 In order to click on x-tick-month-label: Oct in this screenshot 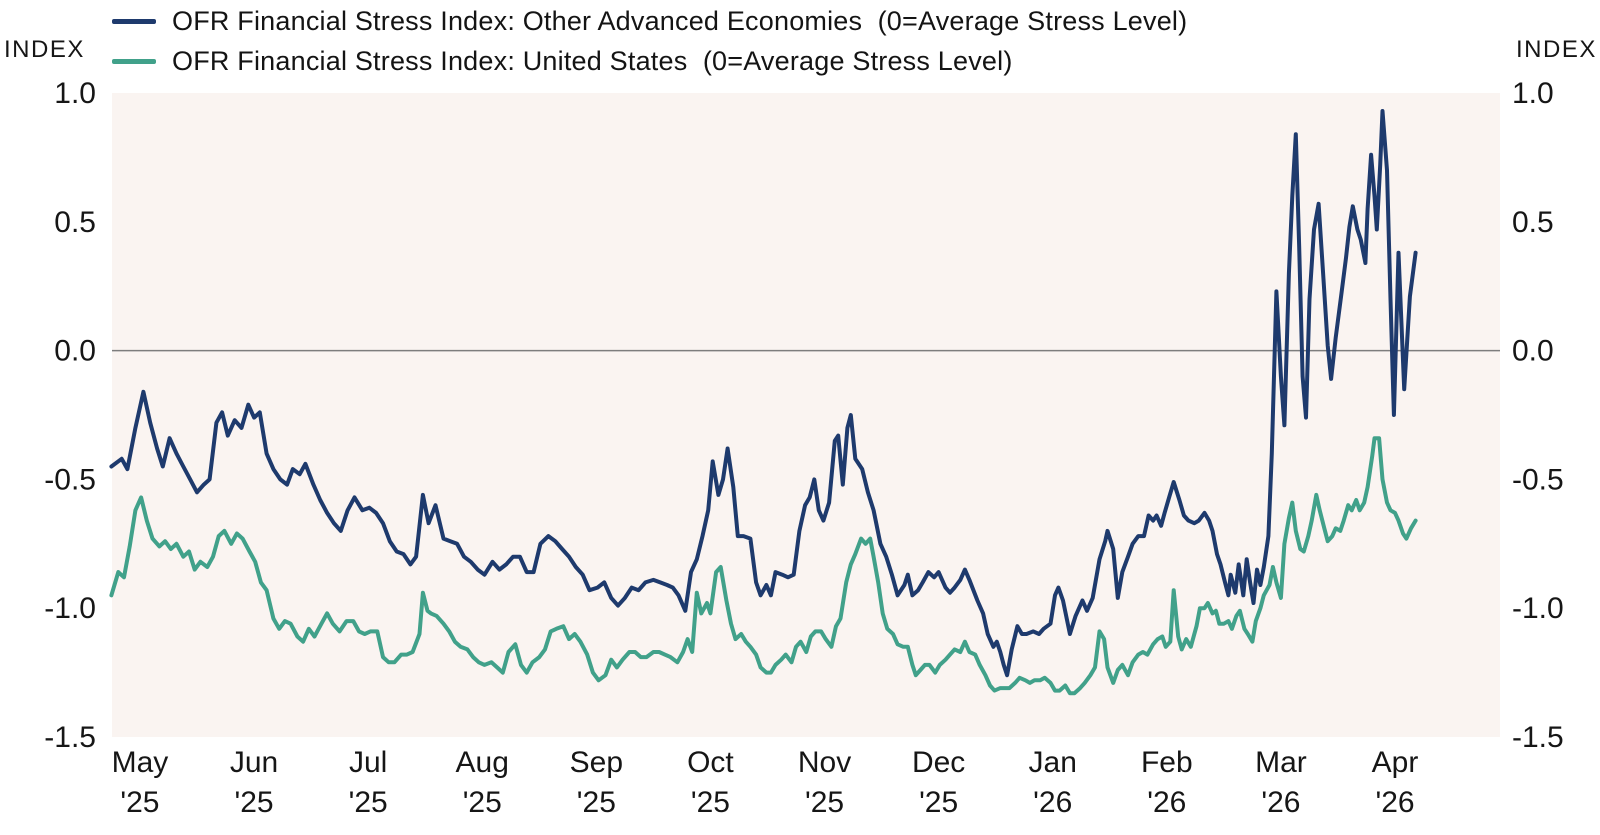, I will do `click(710, 762)`.